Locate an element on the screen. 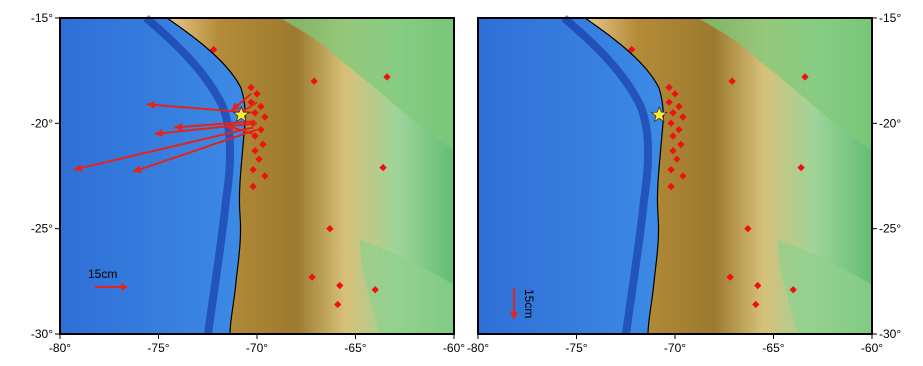 This screenshot has width=923, height=366. scale-bar-horizontal: 15cm is located at coordinates (108, 279).